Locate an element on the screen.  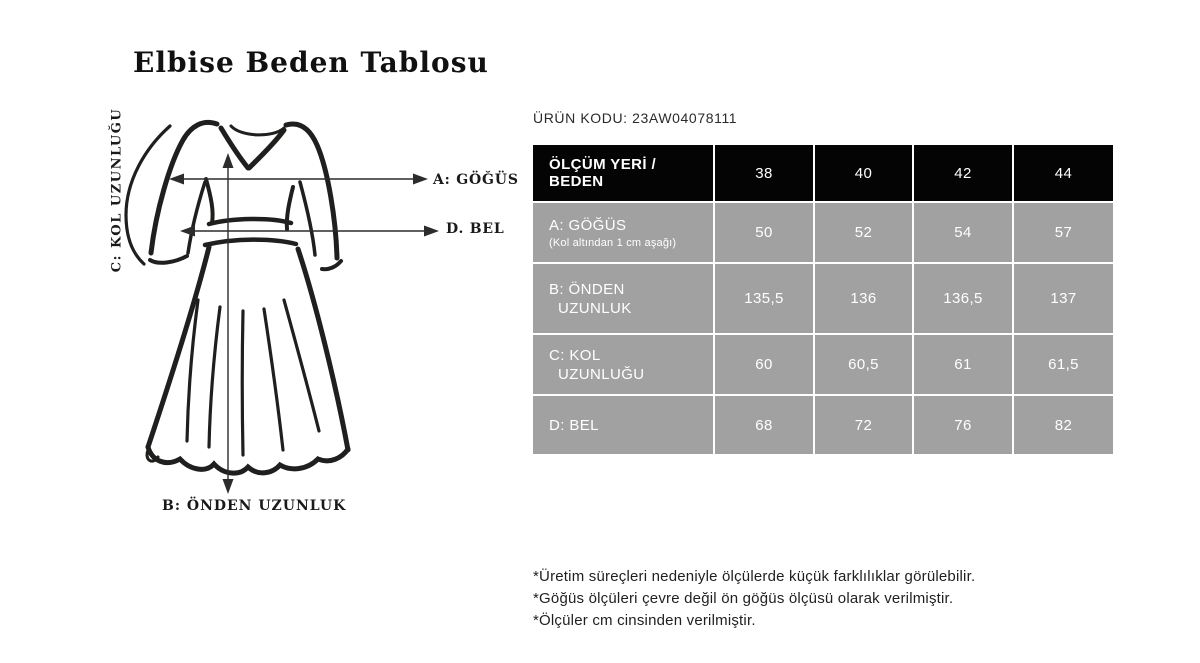
waist-measure-label: D. BEL is located at coordinates (475, 229).